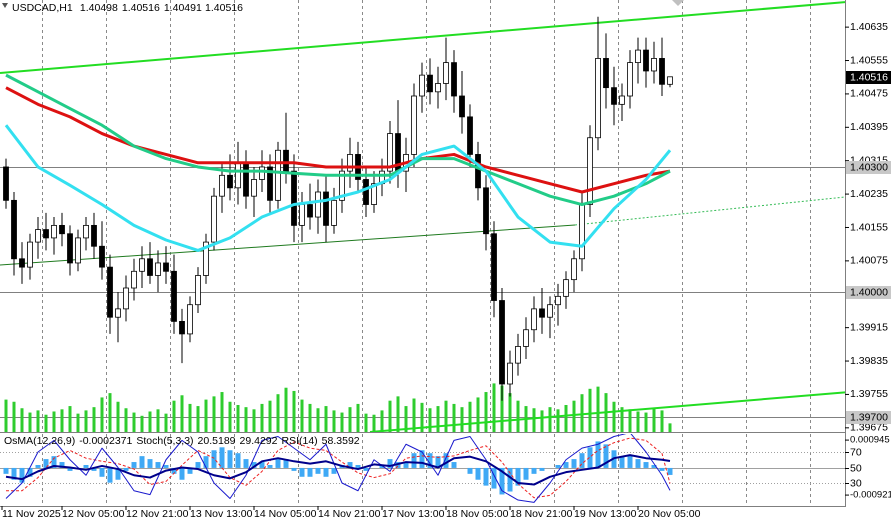 The height and width of the screenshot is (522, 891). What do you see at coordinates (217, 441) in the screenshot?
I see `indicator-value: 20.5189` at bounding box center [217, 441].